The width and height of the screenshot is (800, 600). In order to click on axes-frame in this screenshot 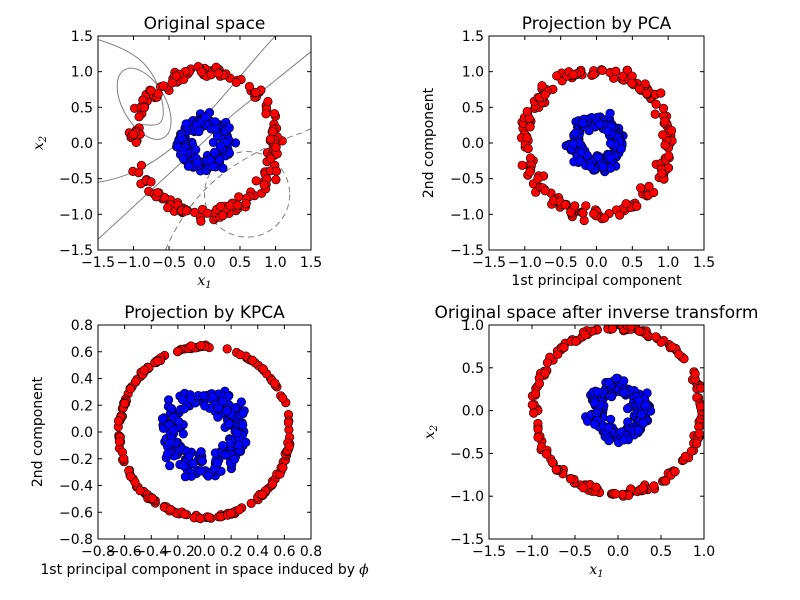, I will do `click(596, 432)`.